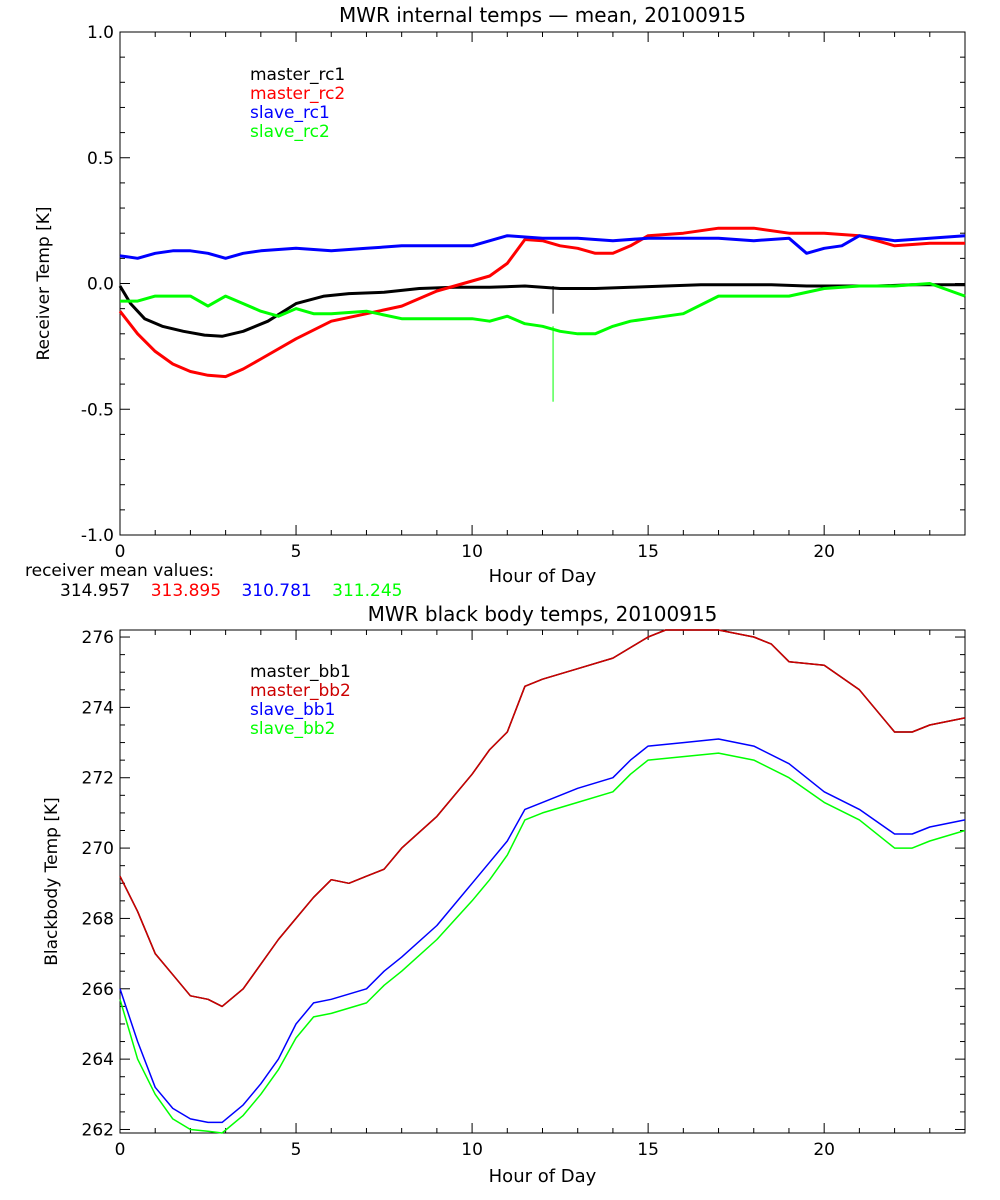 The height and width of the screenshot is (1200, 1000). I want to click on panel2-y-tick-label: 270, so click(98, 849).